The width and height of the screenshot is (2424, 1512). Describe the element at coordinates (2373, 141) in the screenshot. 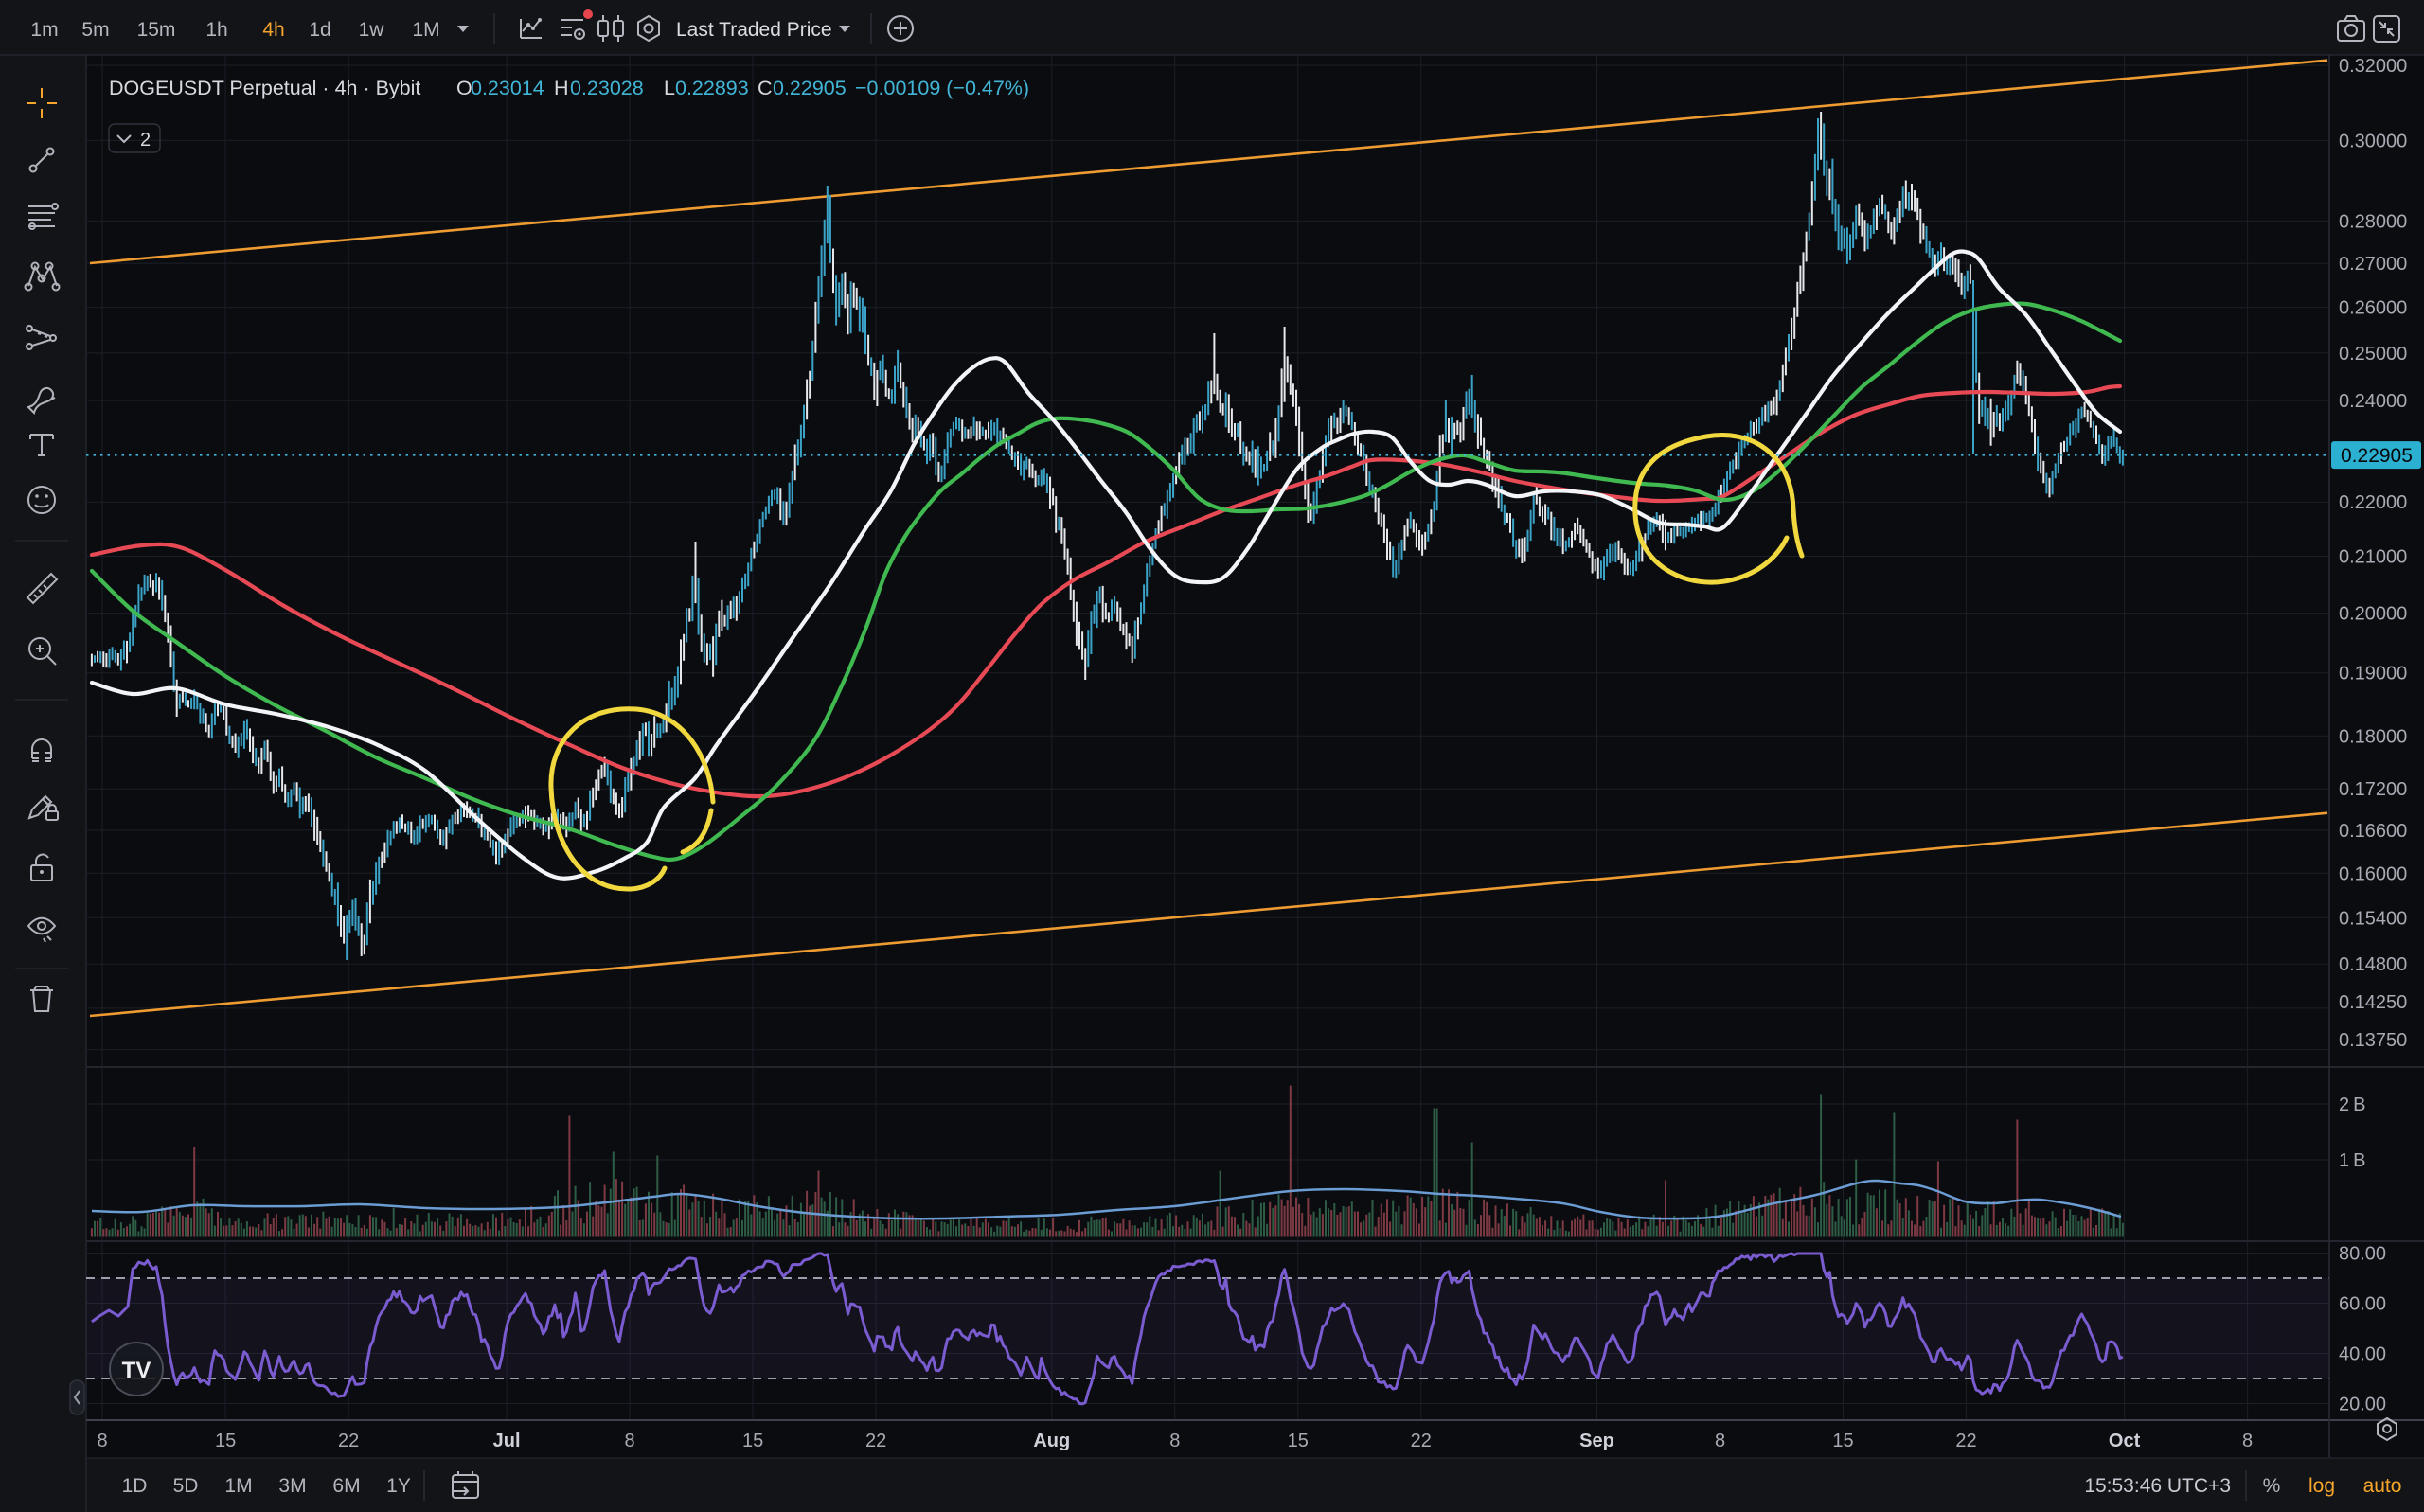

I see `svg-text: 0.30000` at that location.